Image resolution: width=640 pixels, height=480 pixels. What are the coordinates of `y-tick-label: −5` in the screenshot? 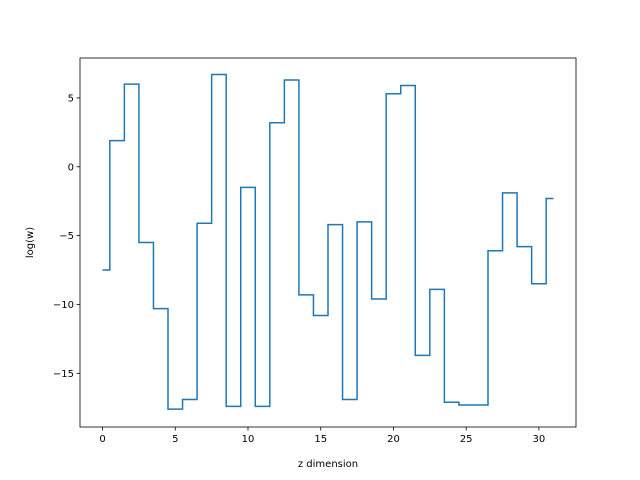 It's located at (66, 236).